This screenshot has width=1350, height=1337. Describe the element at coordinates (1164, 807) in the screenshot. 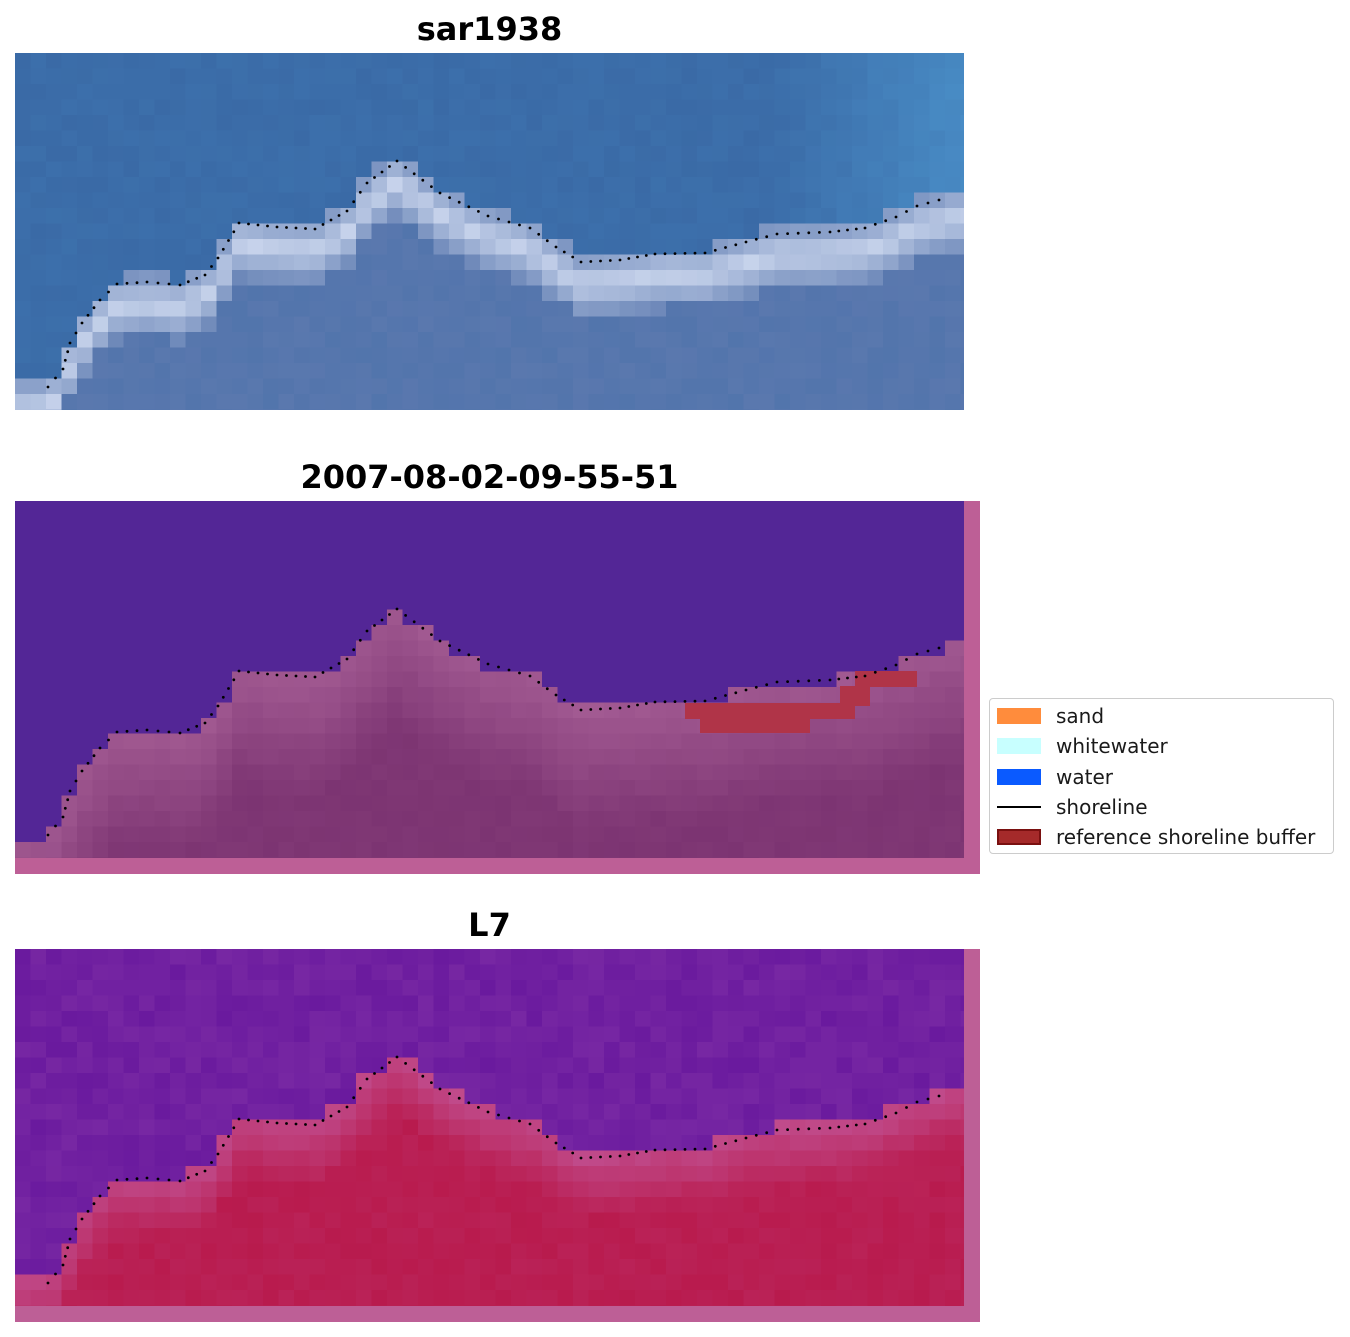

I see `legend-item-shoreline: shoreline` at that location.